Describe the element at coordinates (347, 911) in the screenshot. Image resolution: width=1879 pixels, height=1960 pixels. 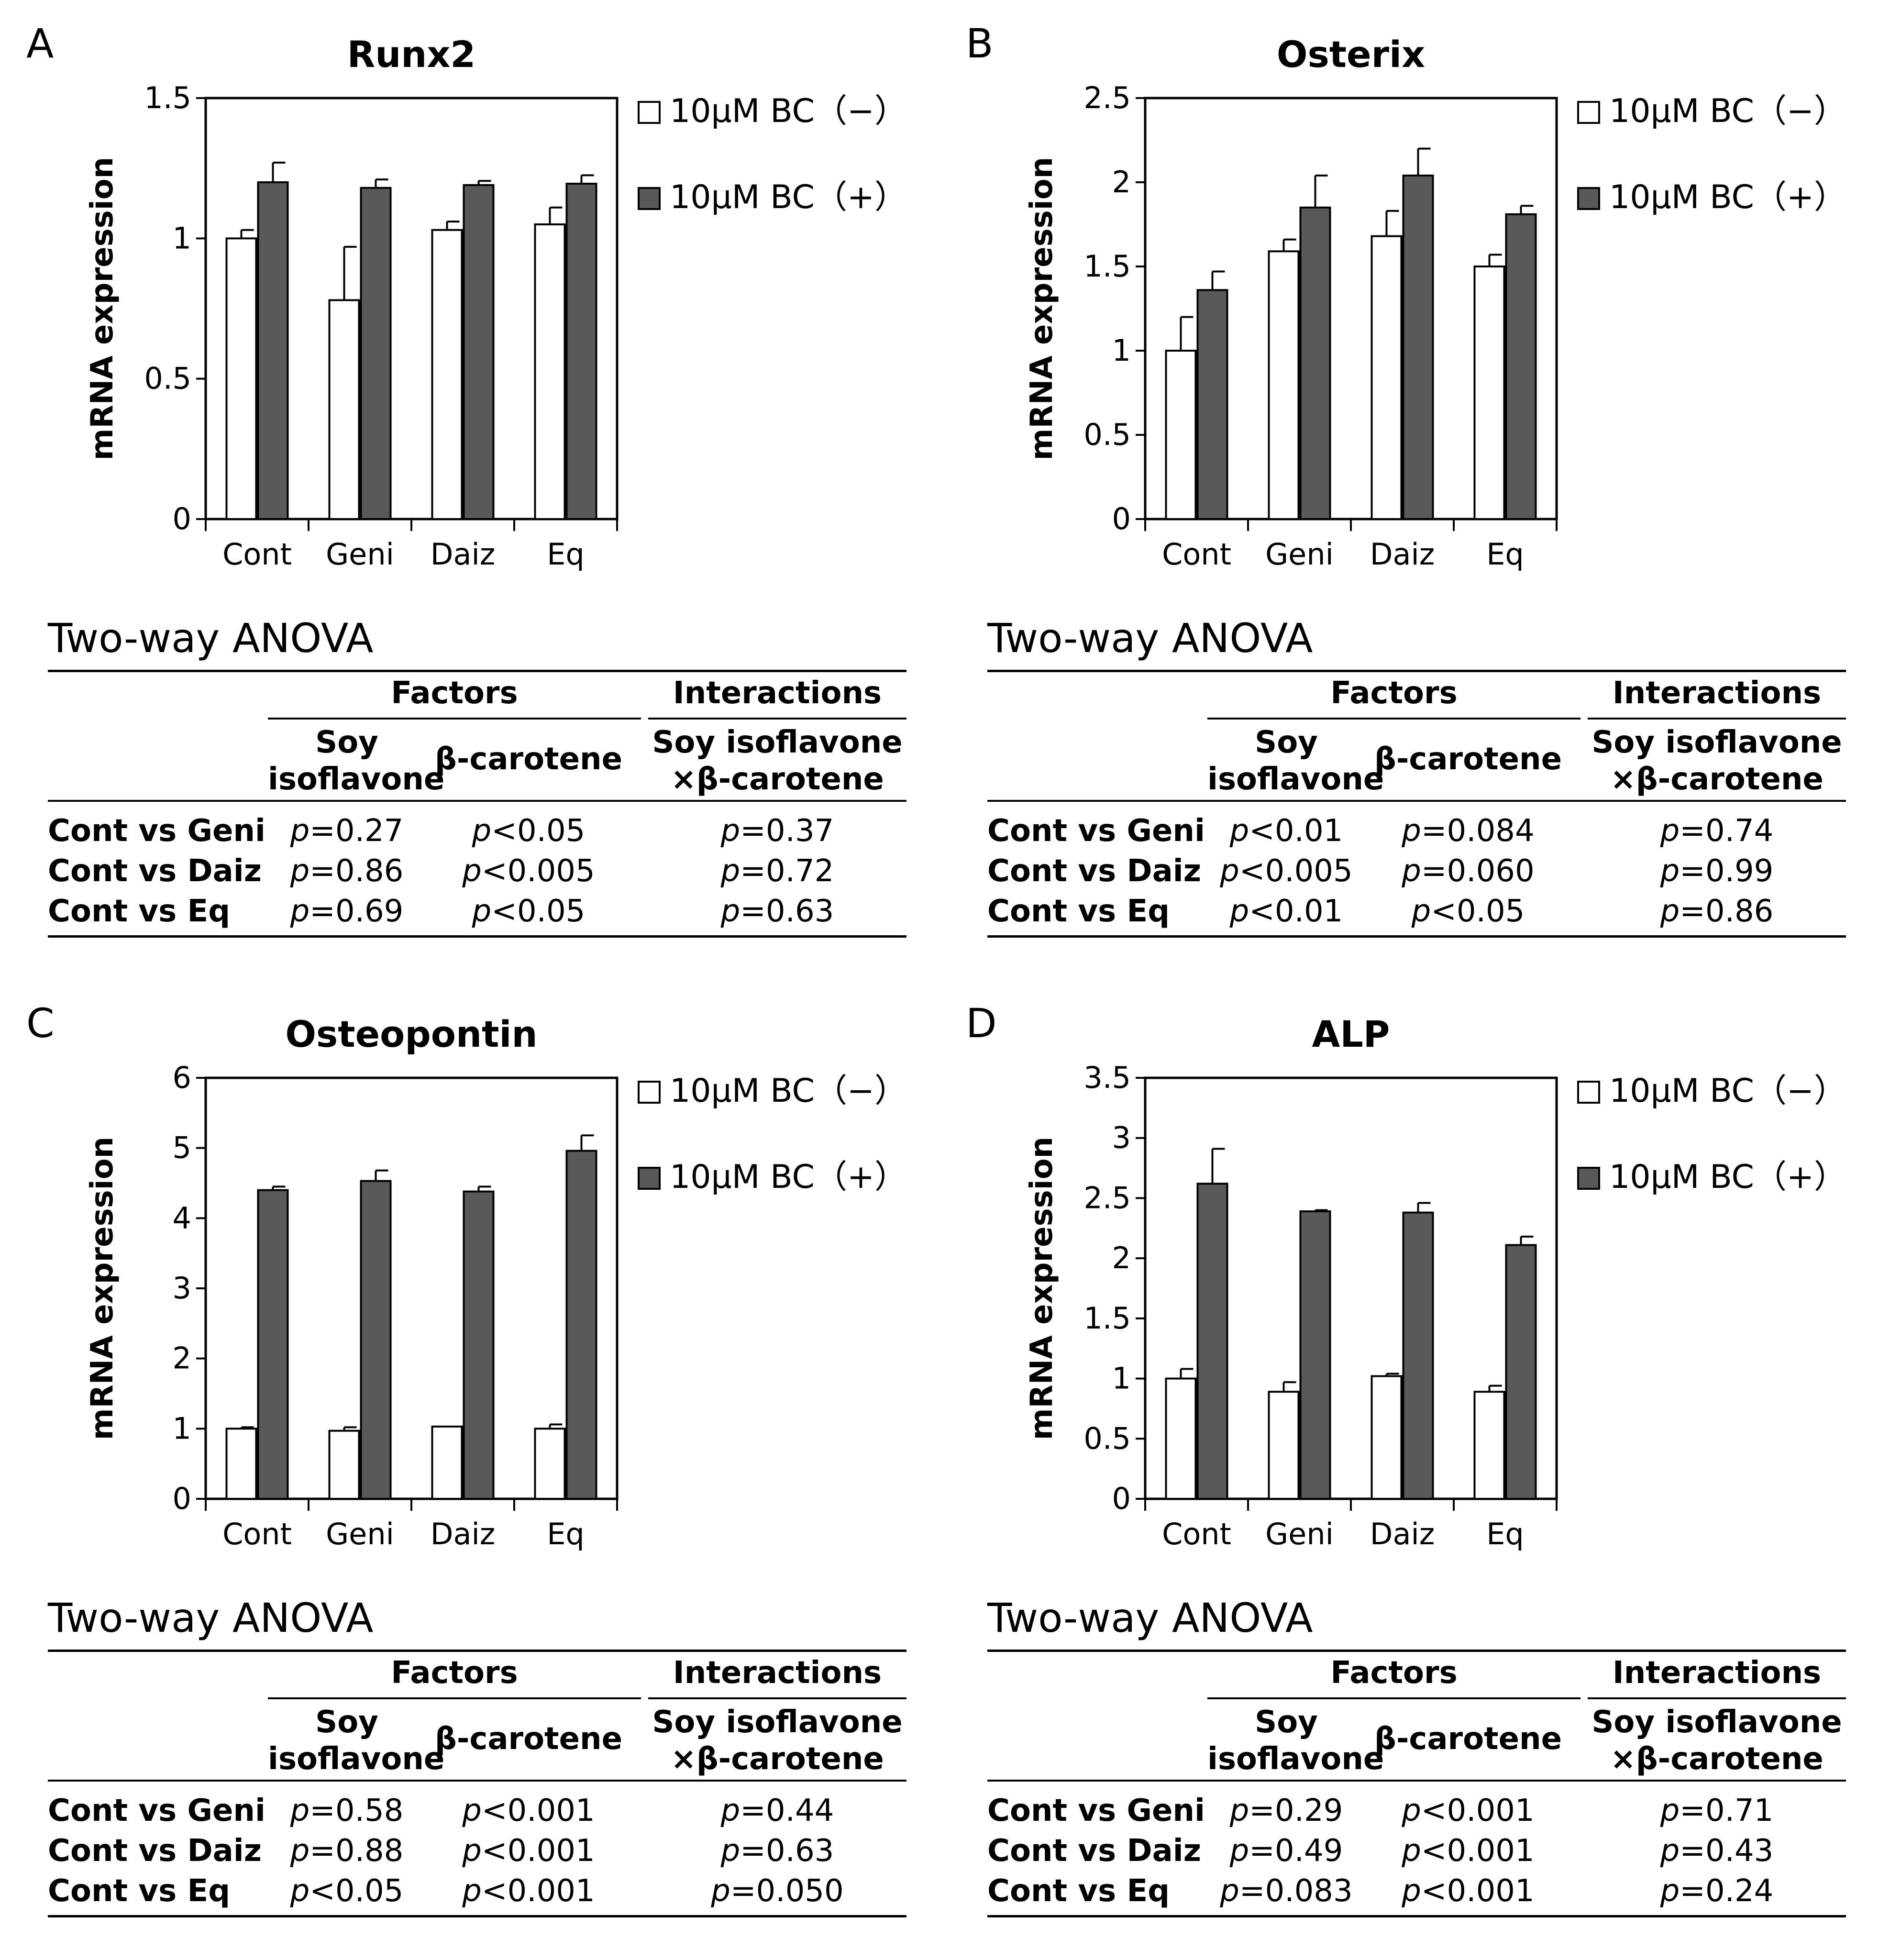
I see `p-value: p=0.69` at that location.